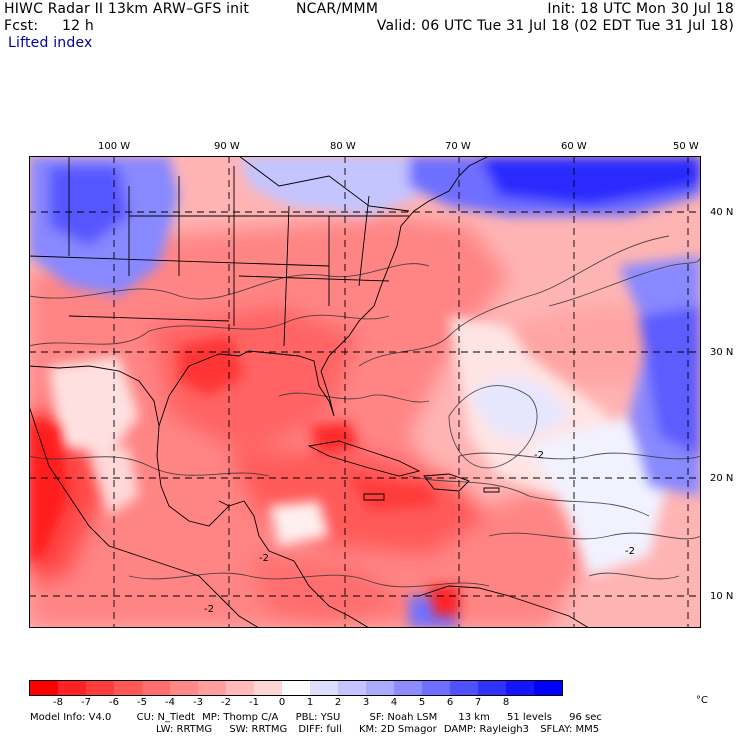 The image size is (740, 740). What do you see at coordinates (337, 9) in the screenshot?
I see `org-label: NCAR/MMM` at bounding box center [337, 9].